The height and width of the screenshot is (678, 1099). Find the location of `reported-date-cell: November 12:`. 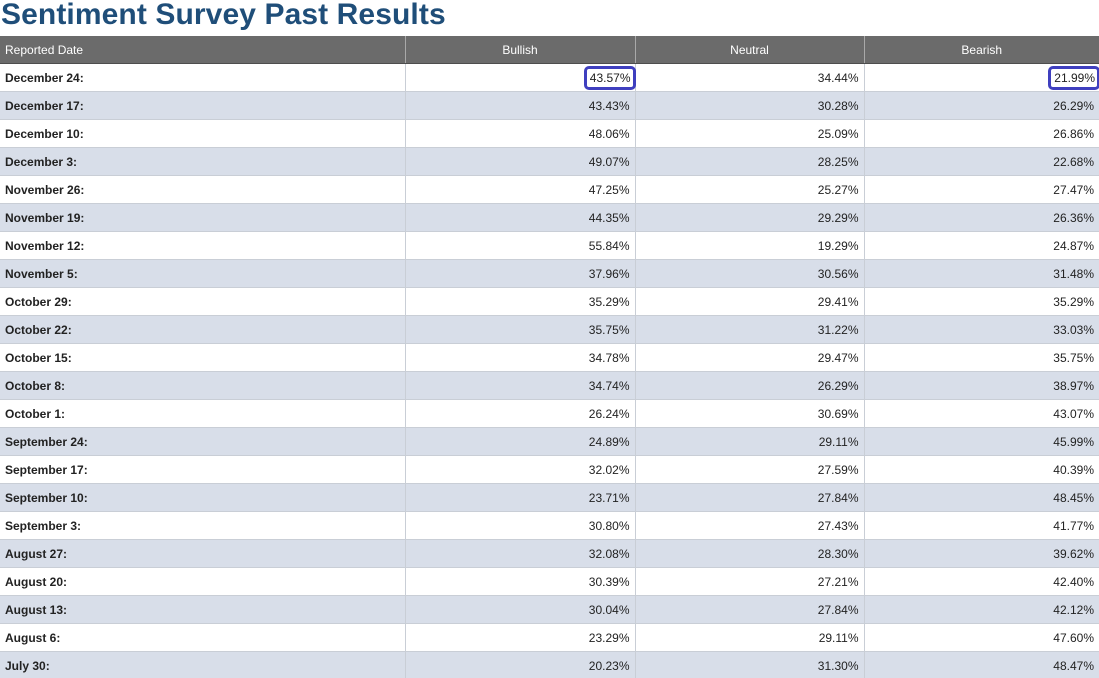

reported-date-cell: November 12: is located at coordinates (203, 245).